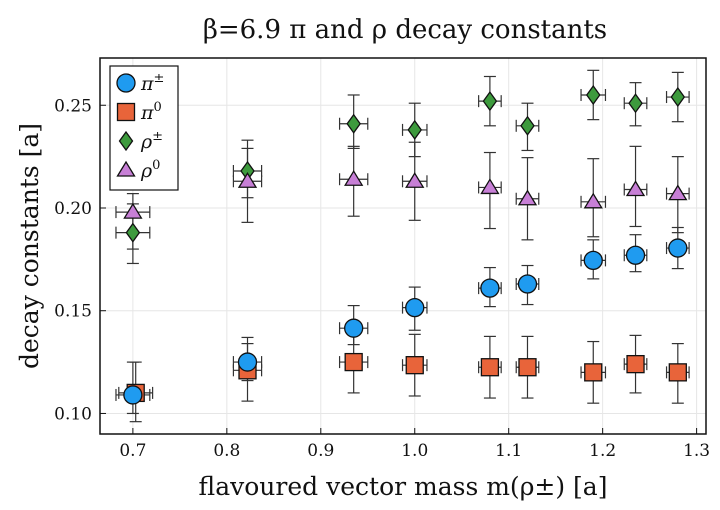 This screenshot has width=720, height=510. I want to click on x-tick-label: 0.8, so click(226, 451).